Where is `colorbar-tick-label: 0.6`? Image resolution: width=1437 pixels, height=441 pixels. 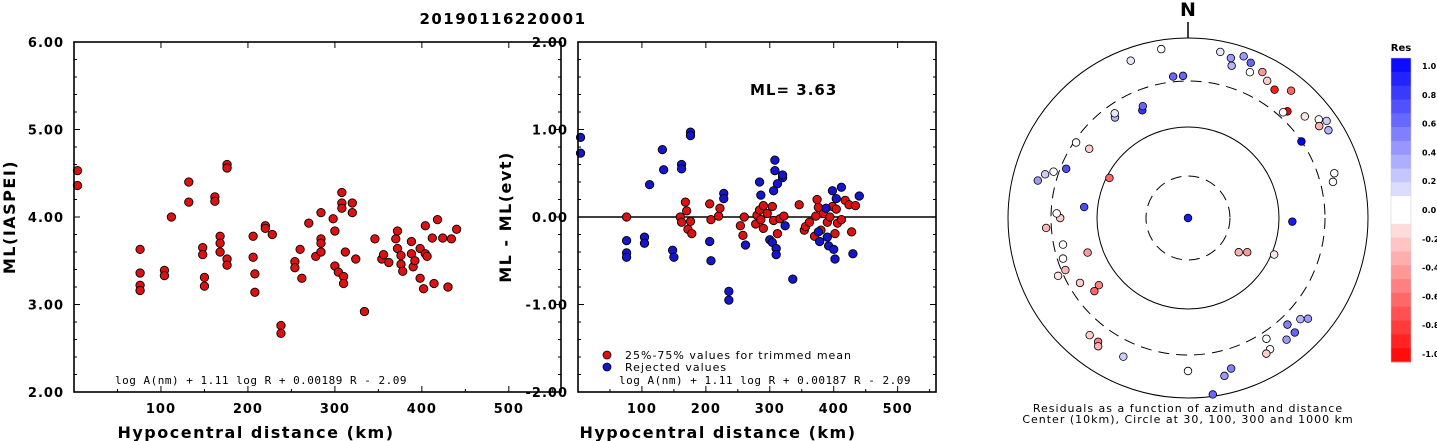 colorbar-tick-label: 0.6 is located at coordinates (1429, 124).